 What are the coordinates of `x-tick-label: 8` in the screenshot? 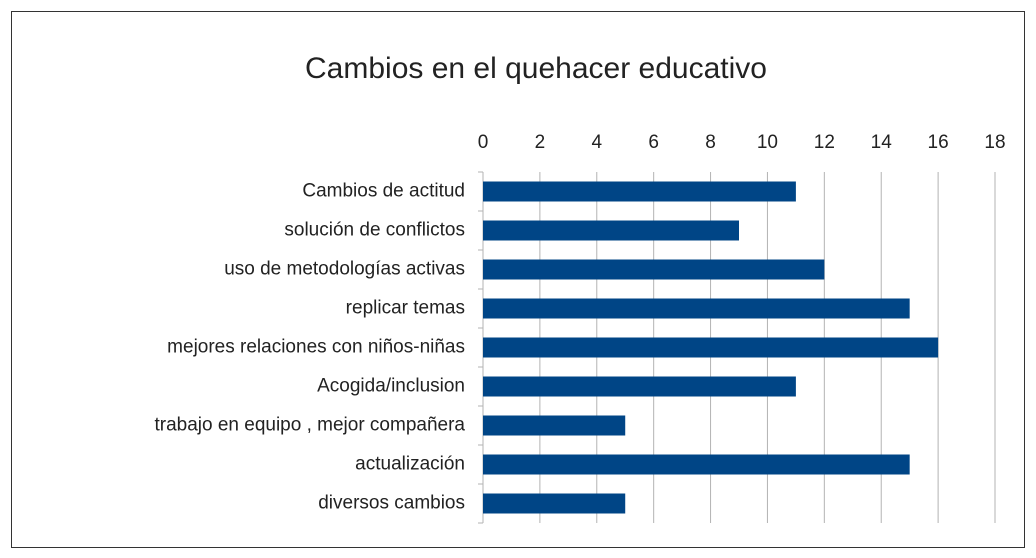 It's located at (710, 142).